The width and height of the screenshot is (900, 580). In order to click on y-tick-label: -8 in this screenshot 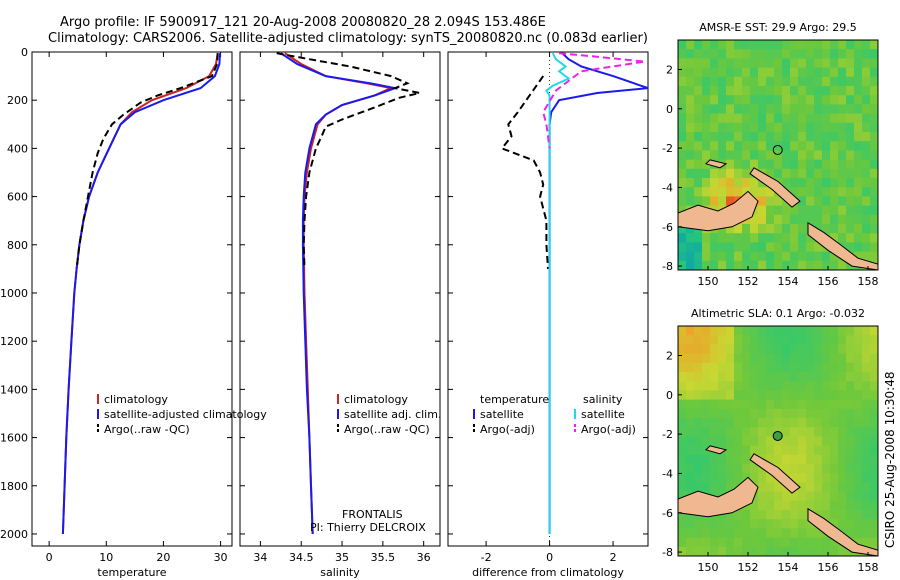, I will do `click(667, 552)`.